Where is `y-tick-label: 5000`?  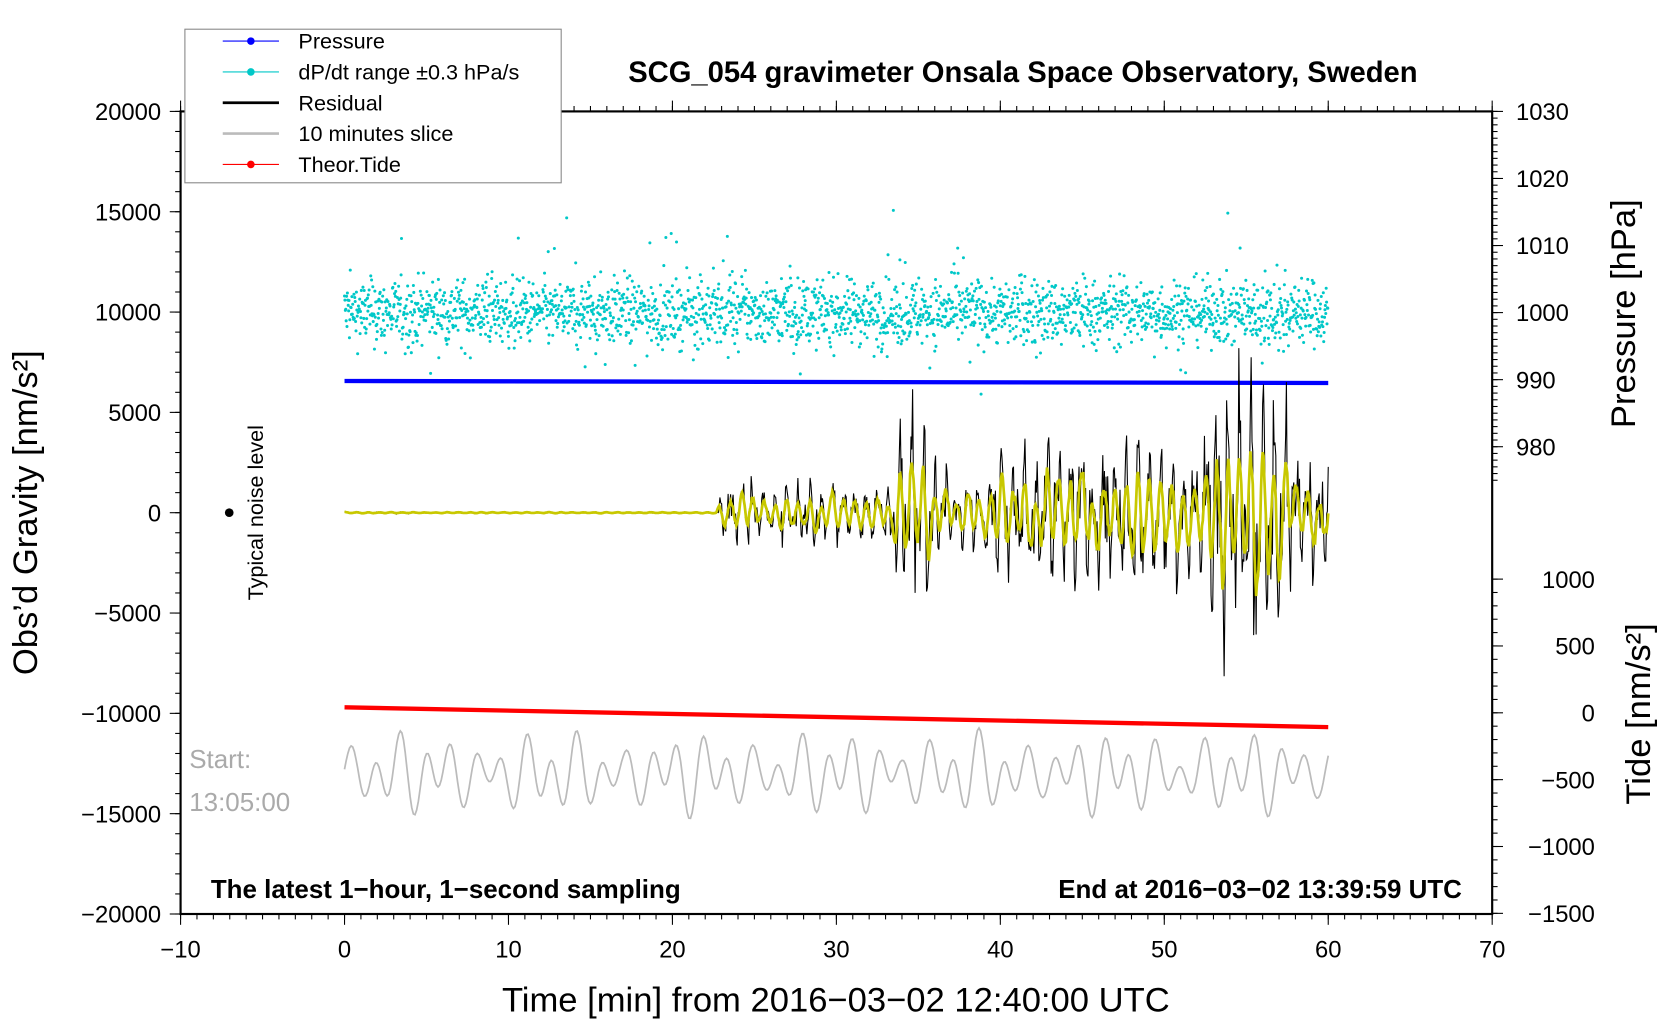 y-tick-label: 5000 is located at coordinates (134, 413).